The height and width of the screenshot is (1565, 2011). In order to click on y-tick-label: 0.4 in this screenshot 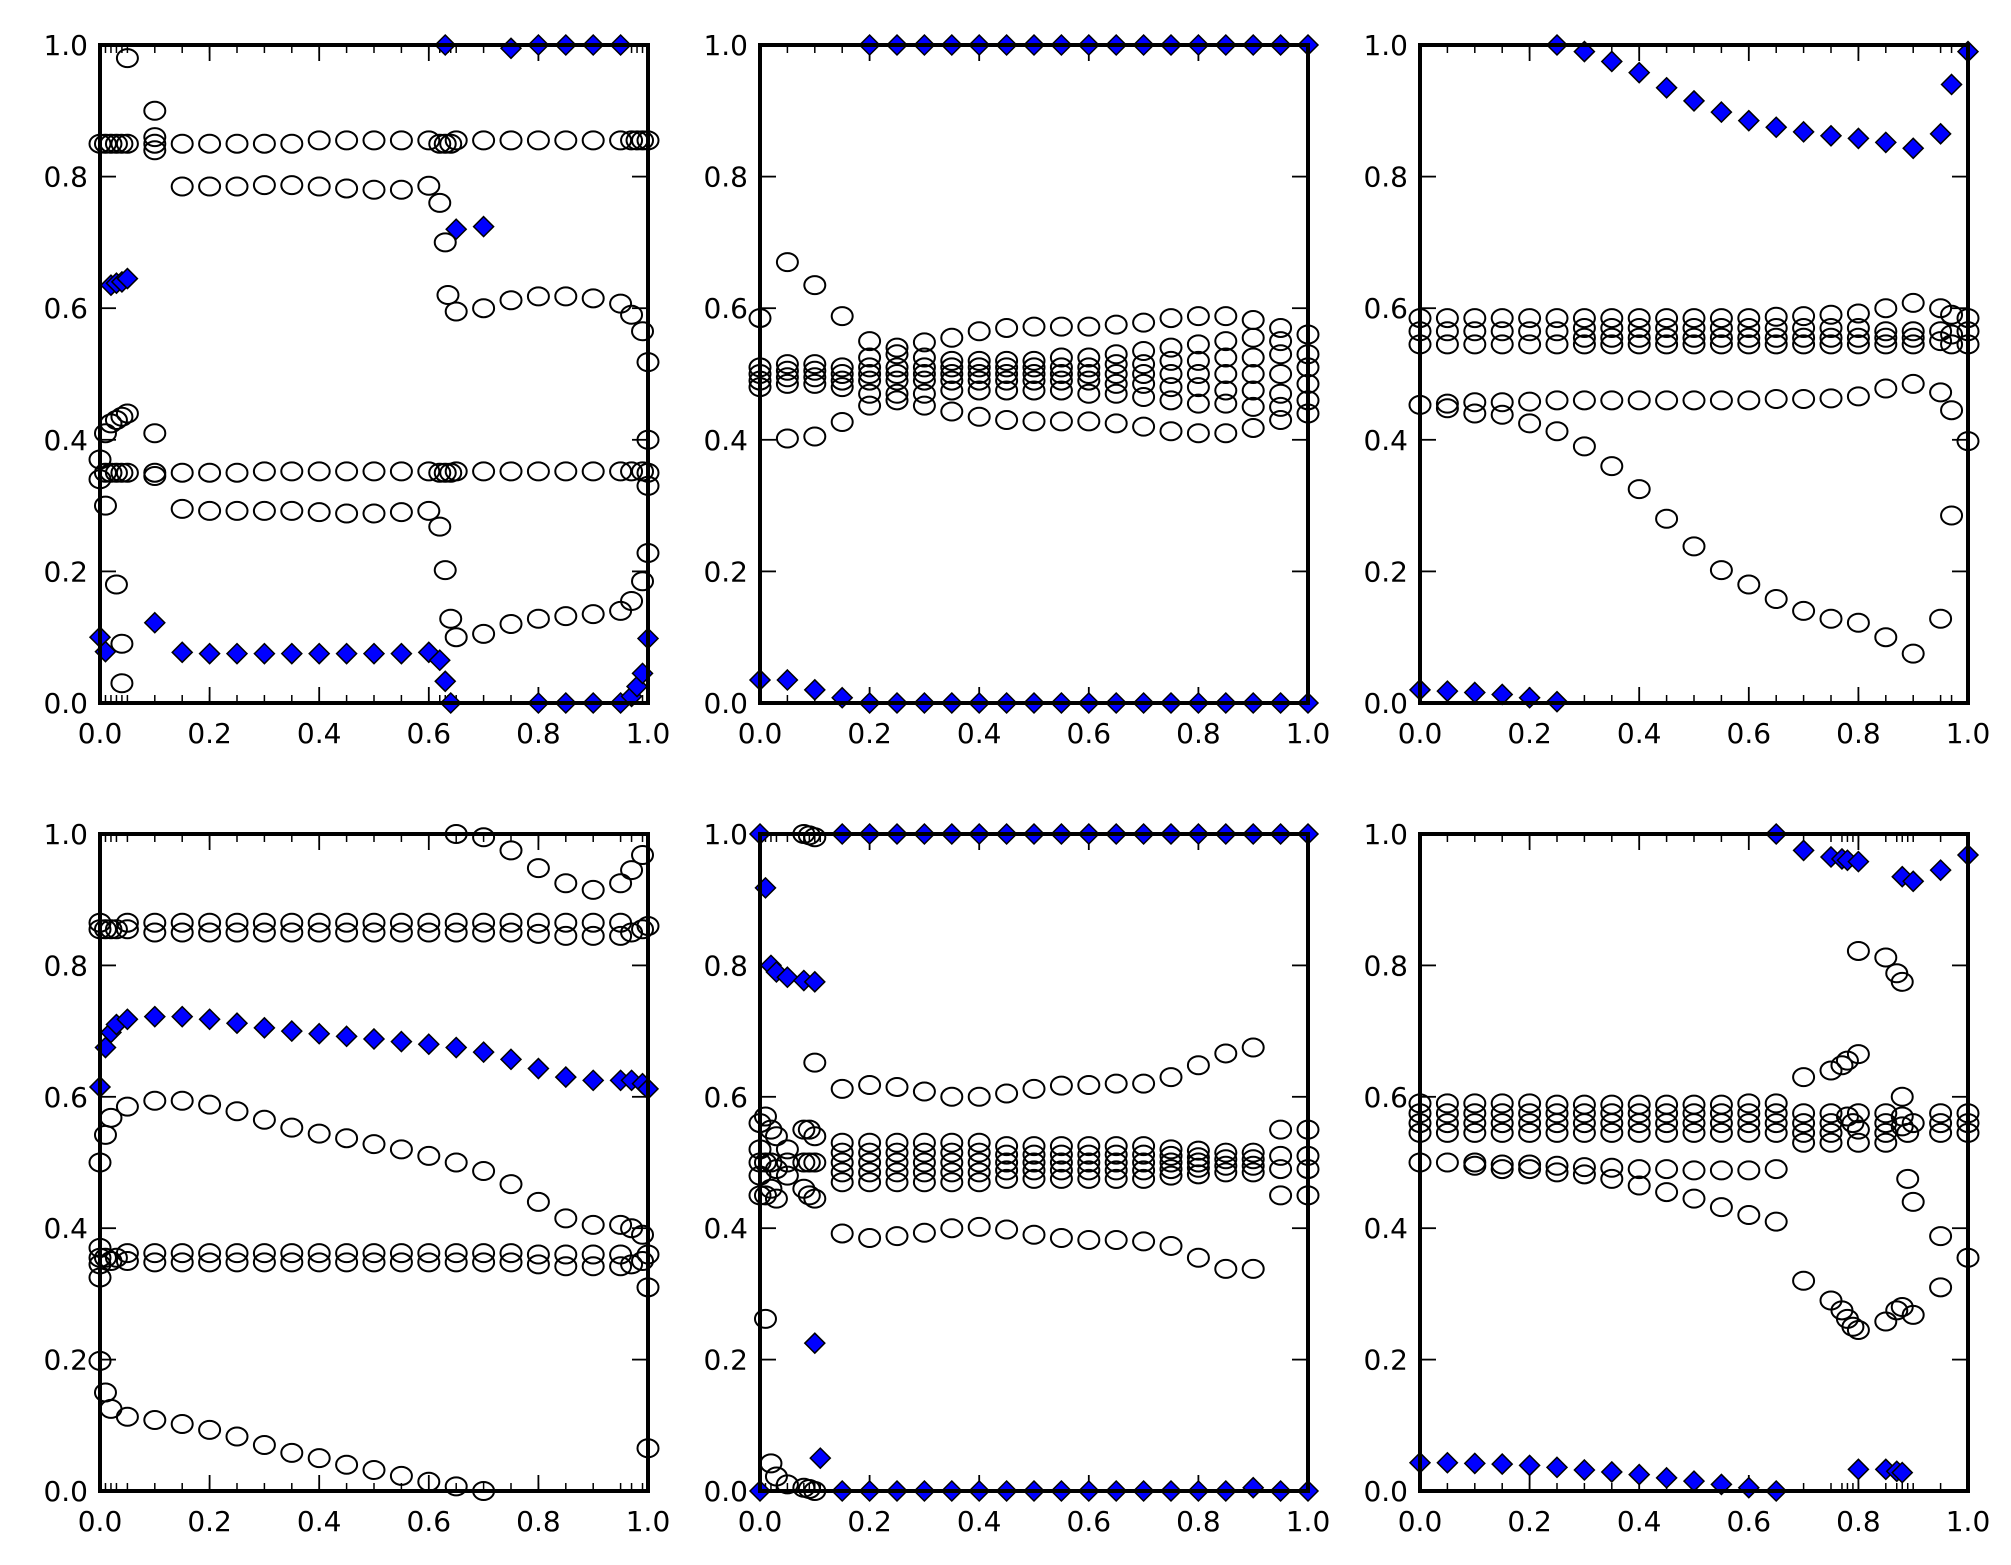, I will do `click(1385, 1228)`.